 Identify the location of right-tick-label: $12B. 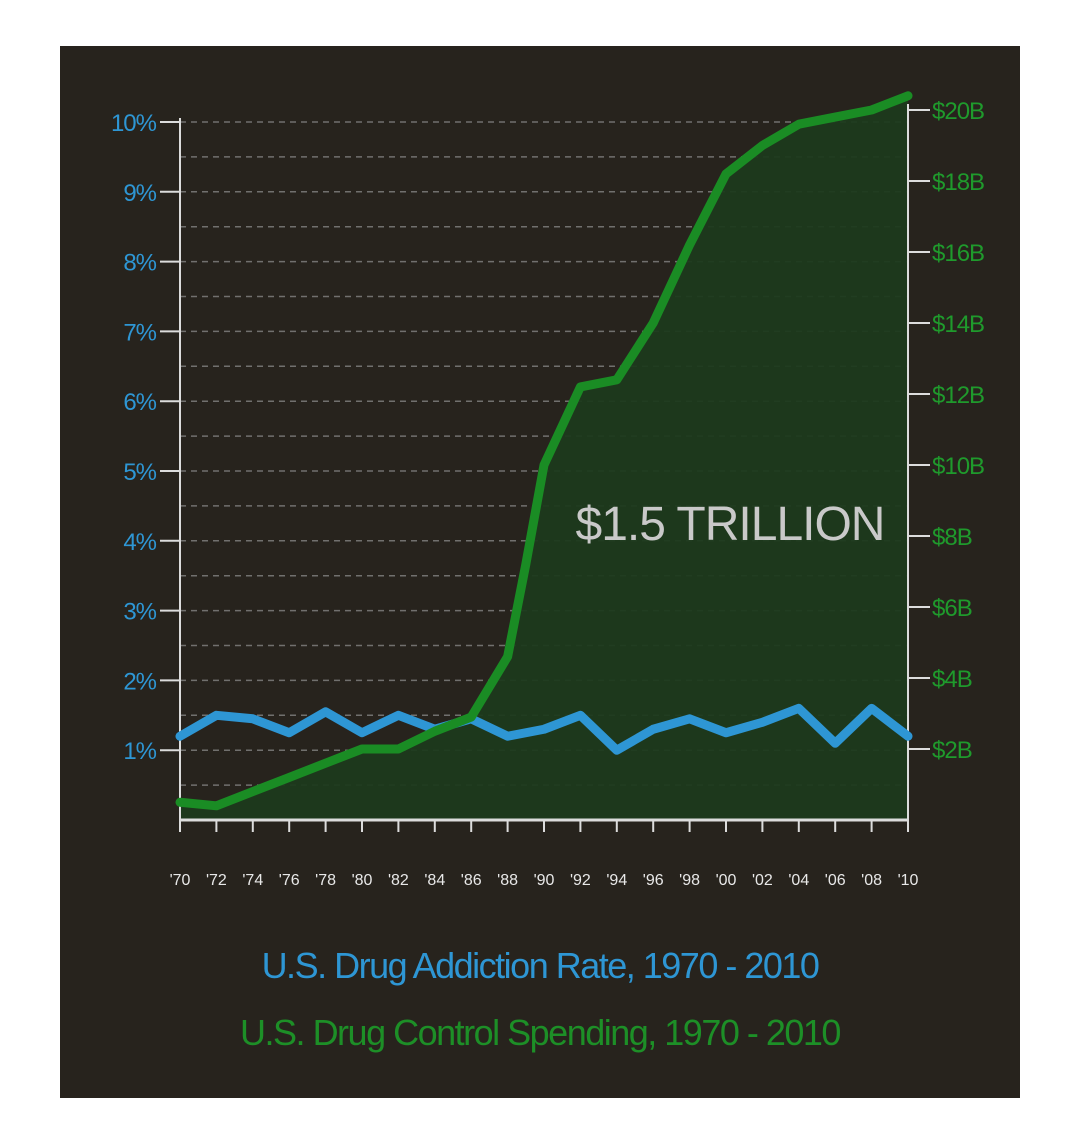
(958, 395).